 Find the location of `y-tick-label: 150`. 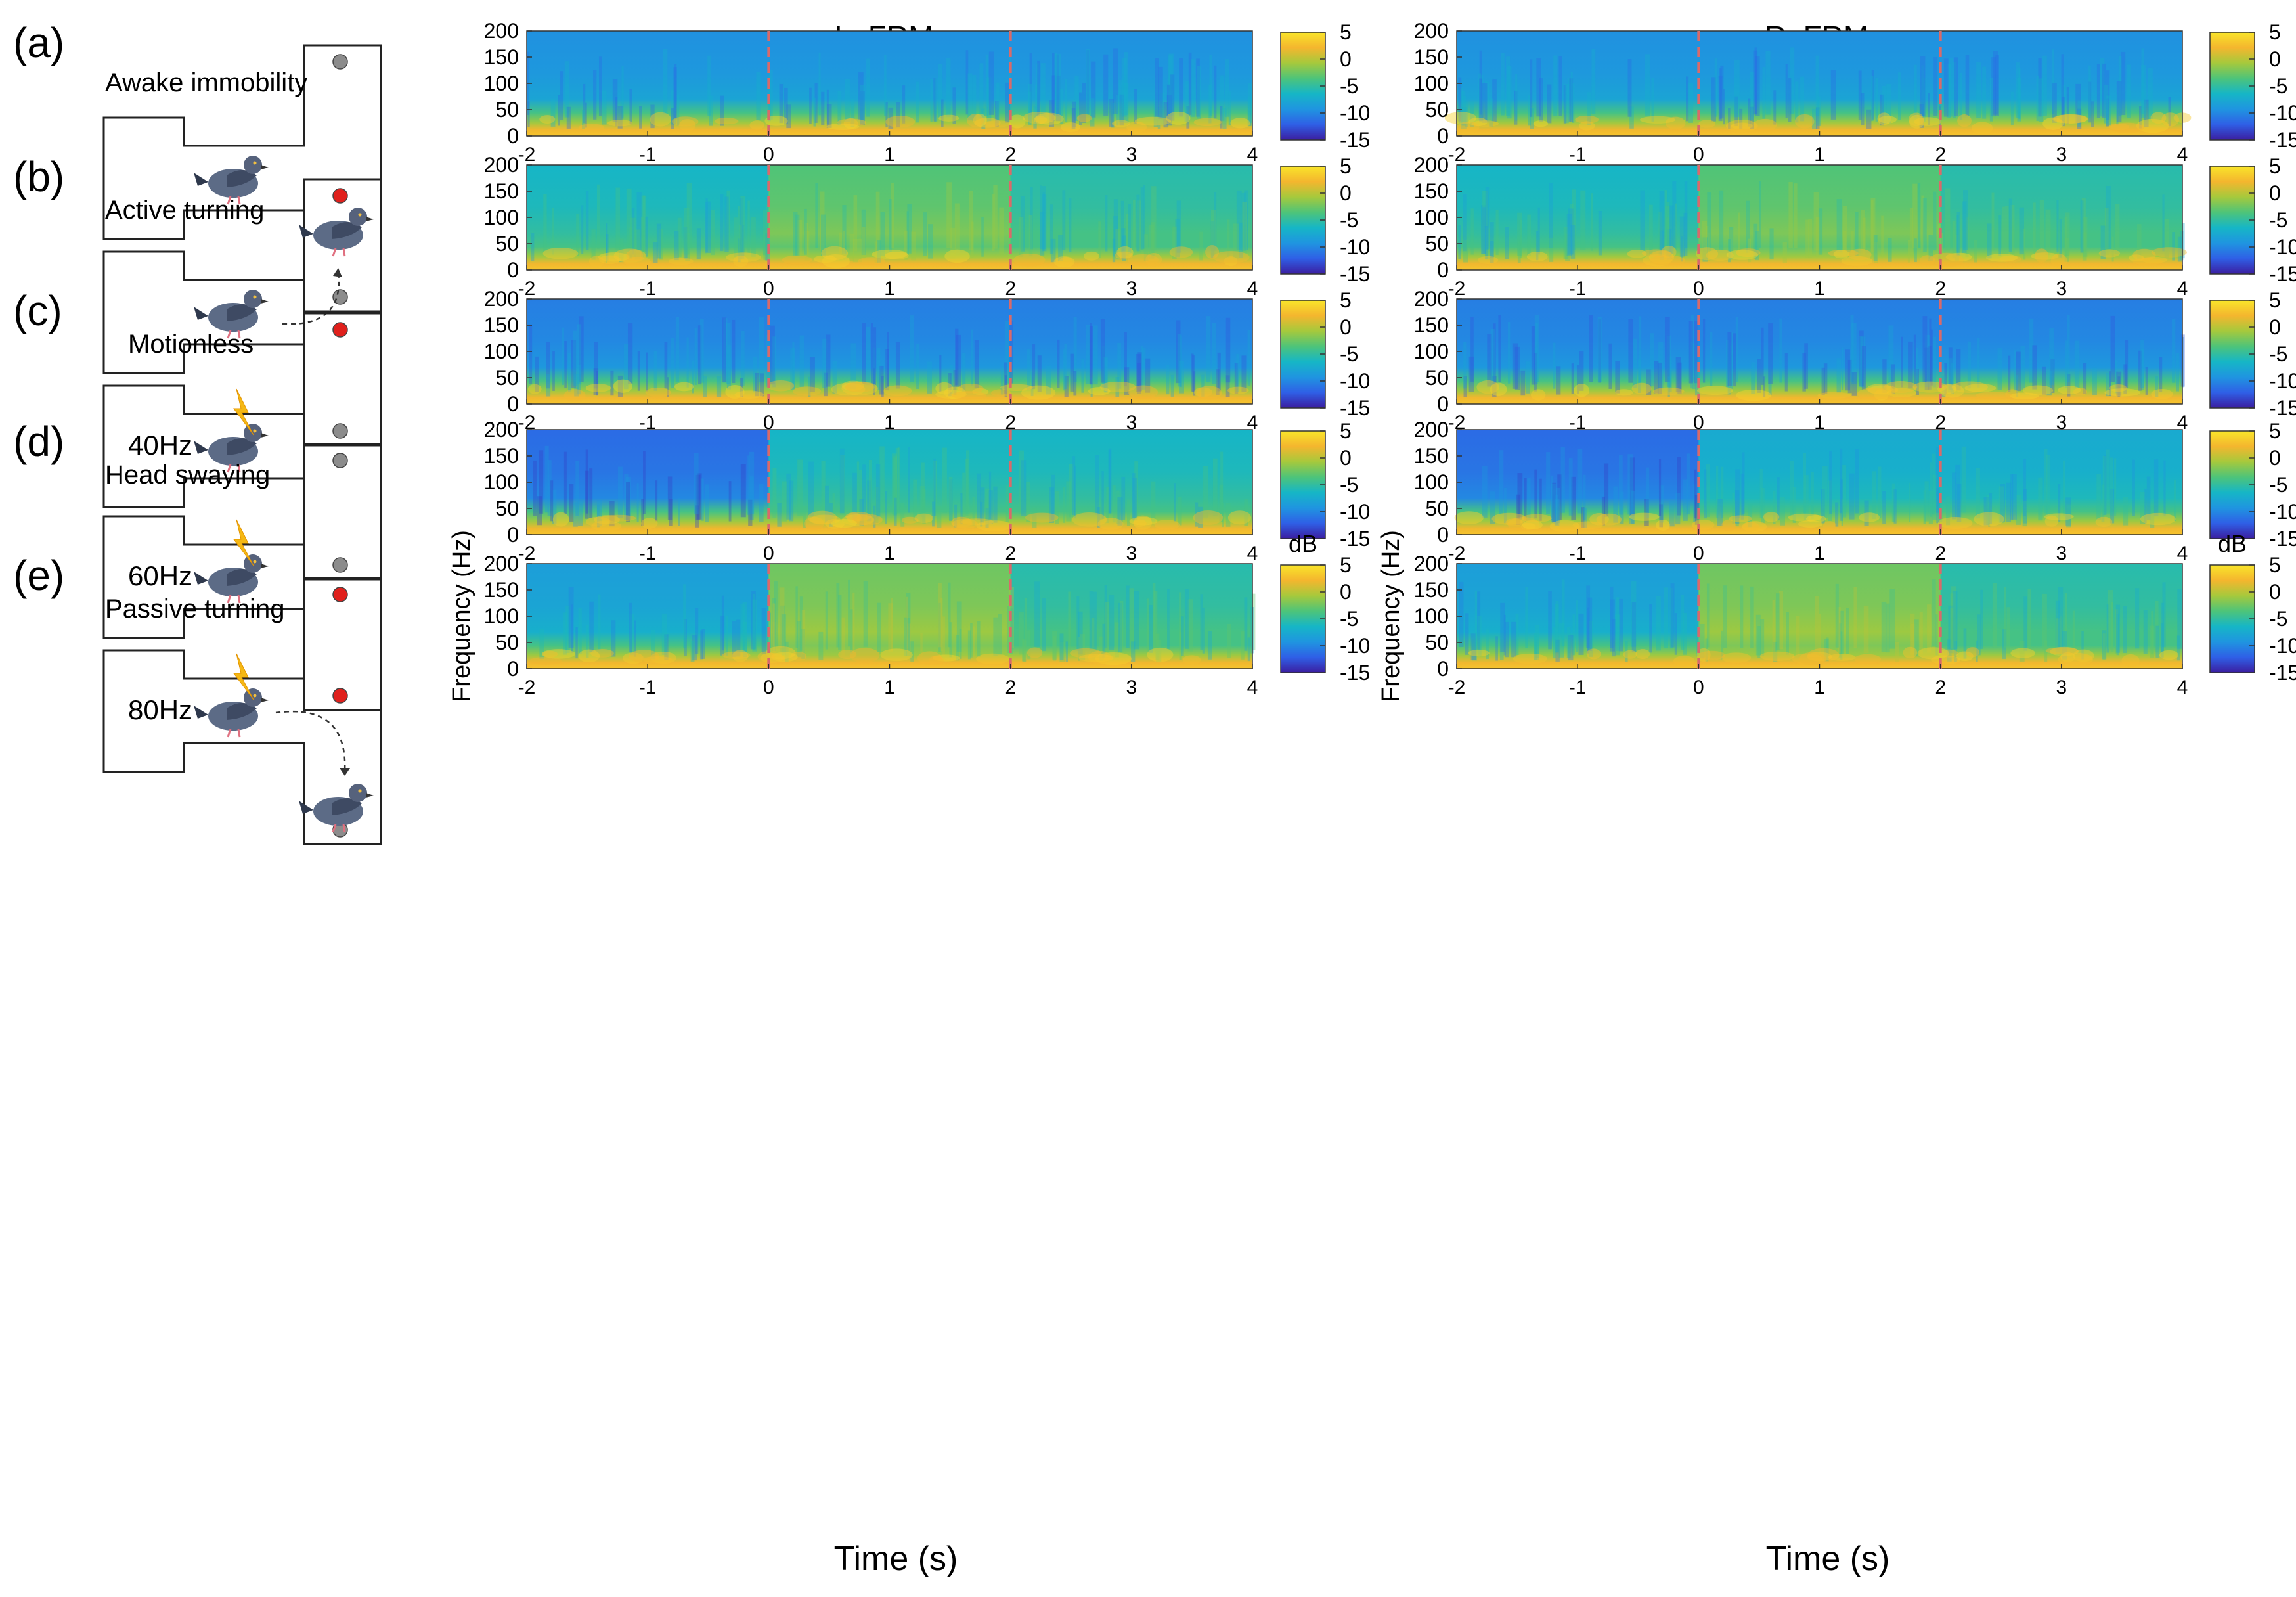

y-tick-label: 150 is located at coordinates (501, 590).